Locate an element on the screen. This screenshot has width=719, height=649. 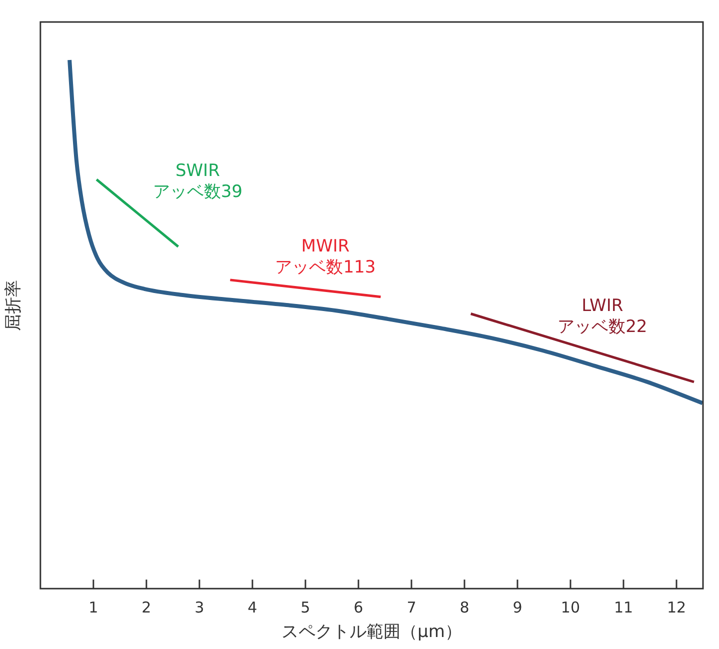
series-label: LWIR アッベ数22 is located at coordinates (603, 316).